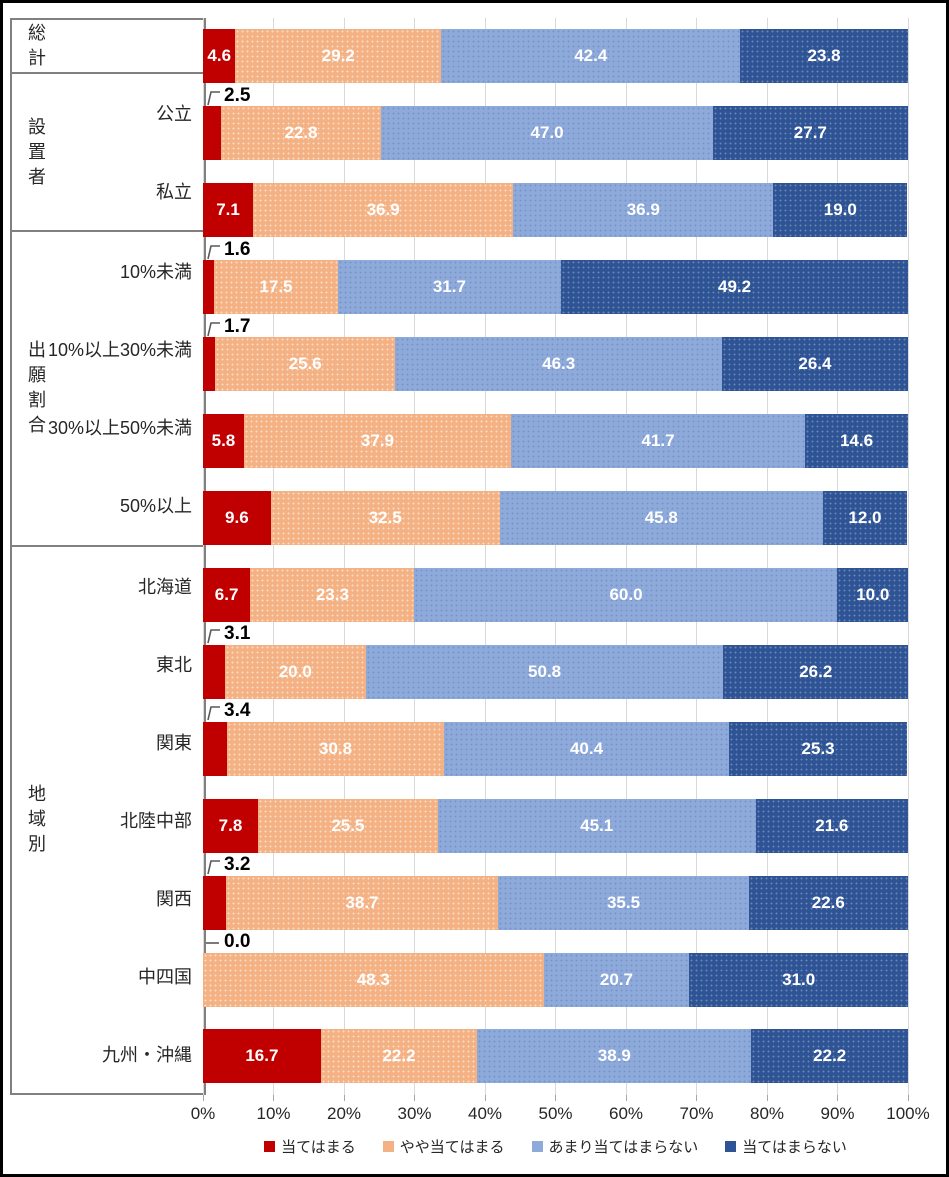  I want to click on stacked-bar: 9.6 32.5 45.8 12.0, so click(555, 517).